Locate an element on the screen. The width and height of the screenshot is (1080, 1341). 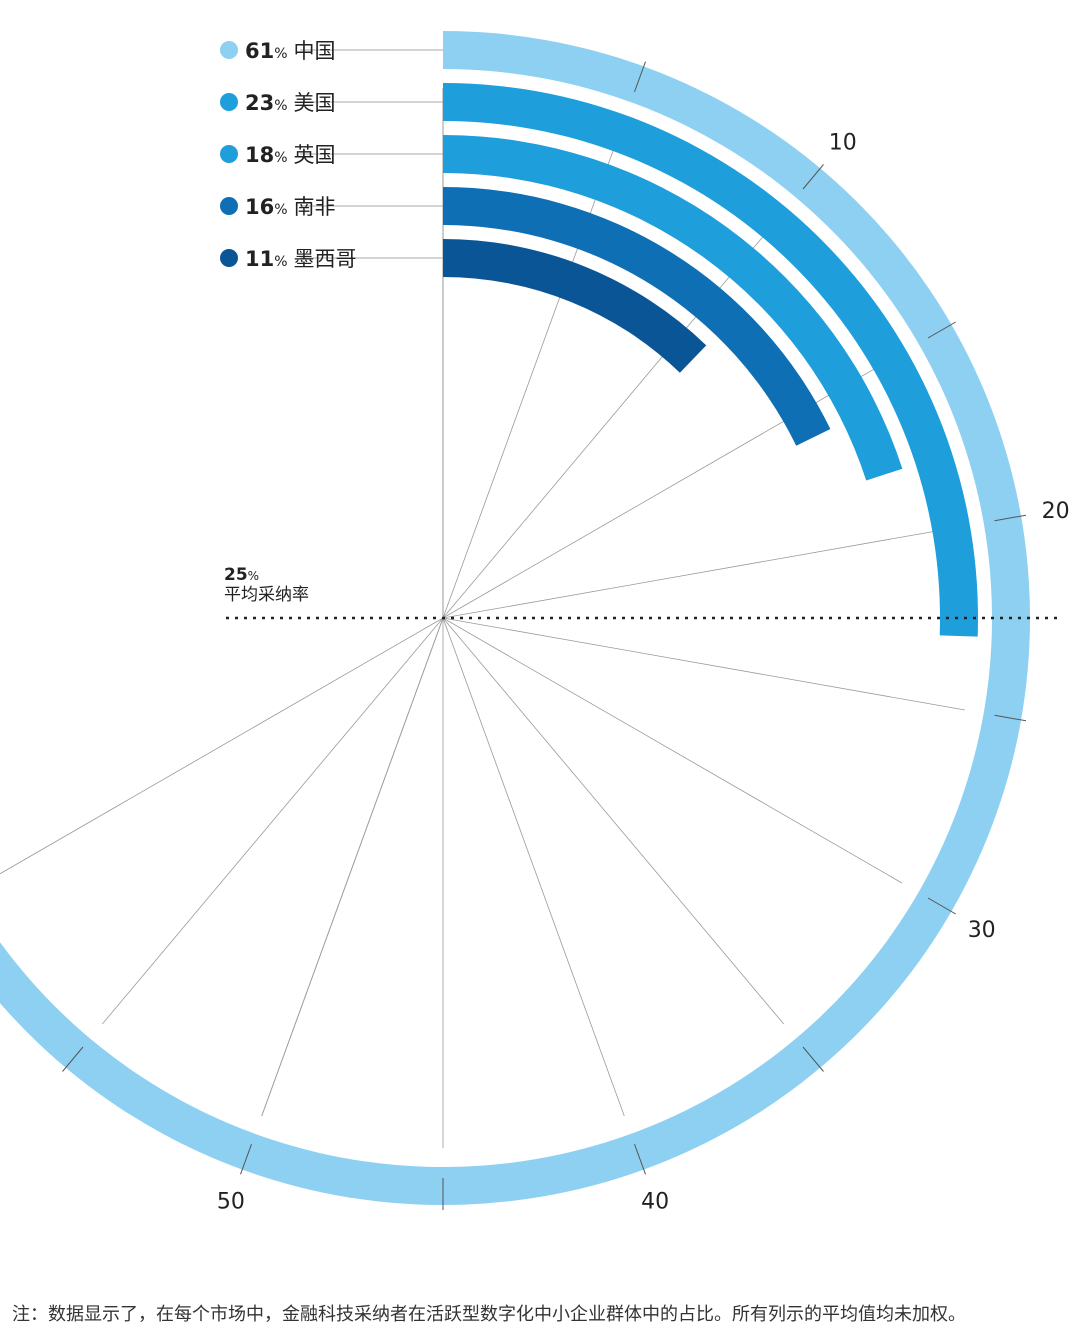
legend-entry: 18% 英国 is located at coordinates (290, 155).